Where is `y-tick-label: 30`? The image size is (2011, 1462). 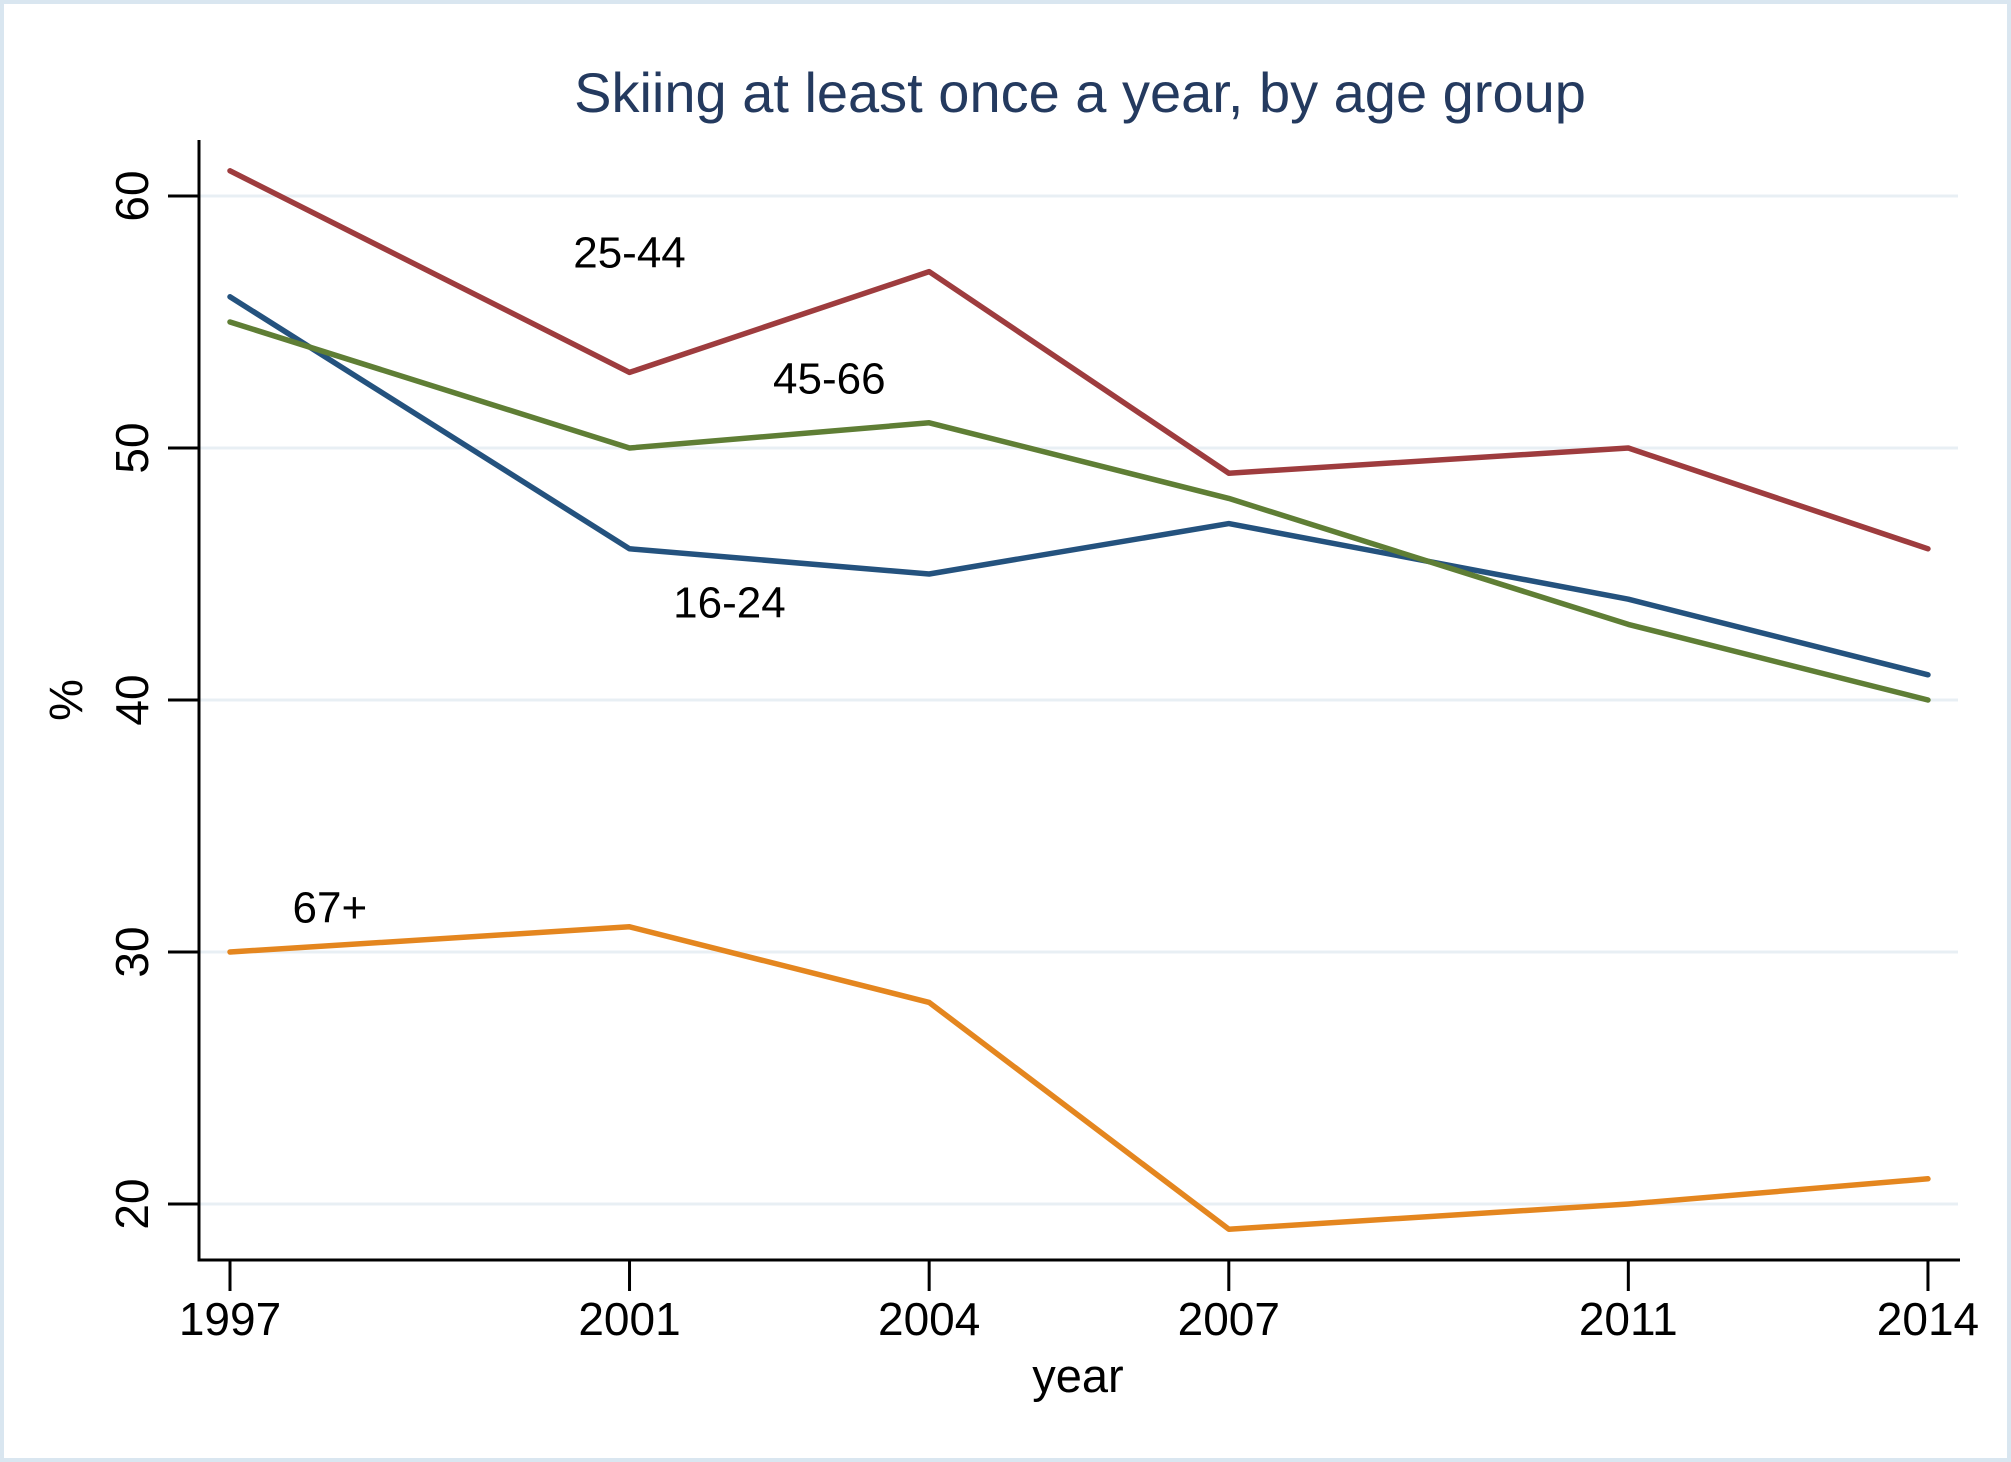 y-tick-label: 30 is located at coordinates (132, 951).